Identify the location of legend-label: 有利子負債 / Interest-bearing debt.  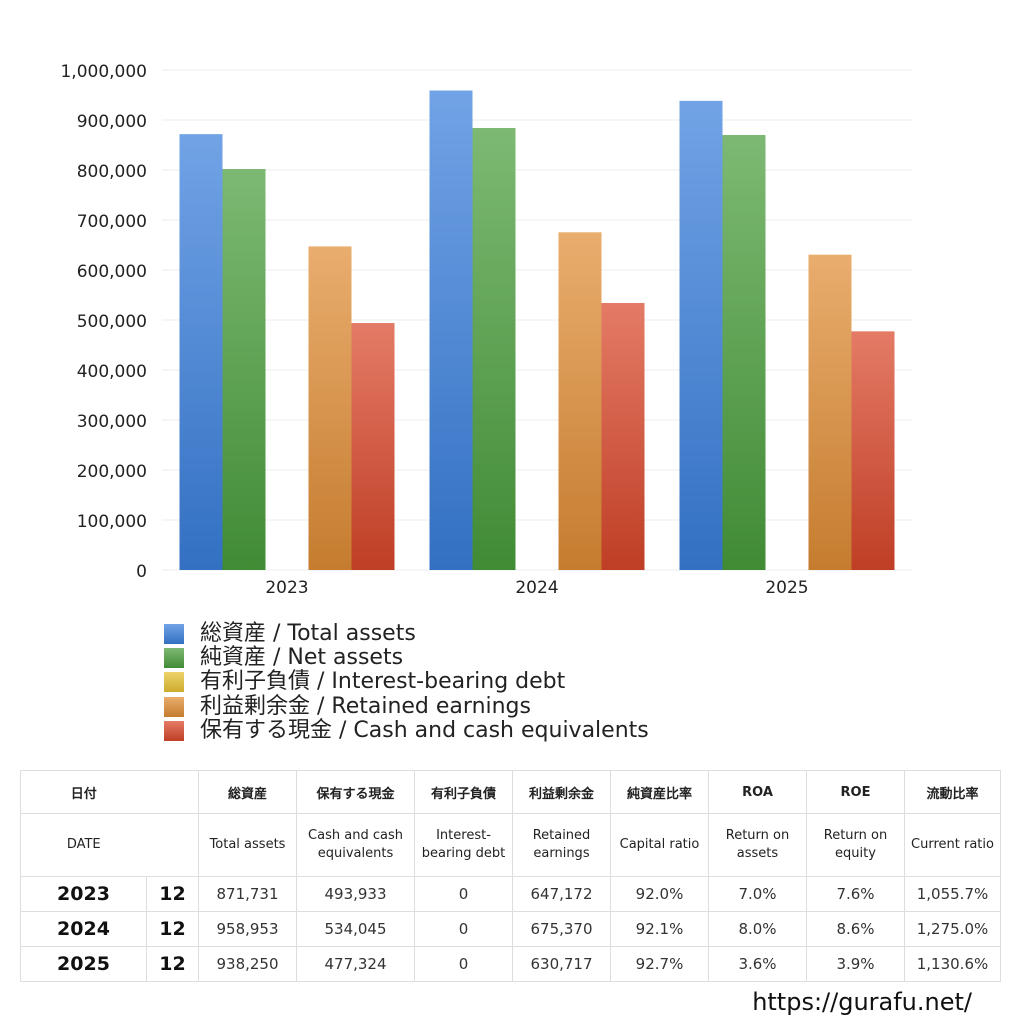
(383, 682).